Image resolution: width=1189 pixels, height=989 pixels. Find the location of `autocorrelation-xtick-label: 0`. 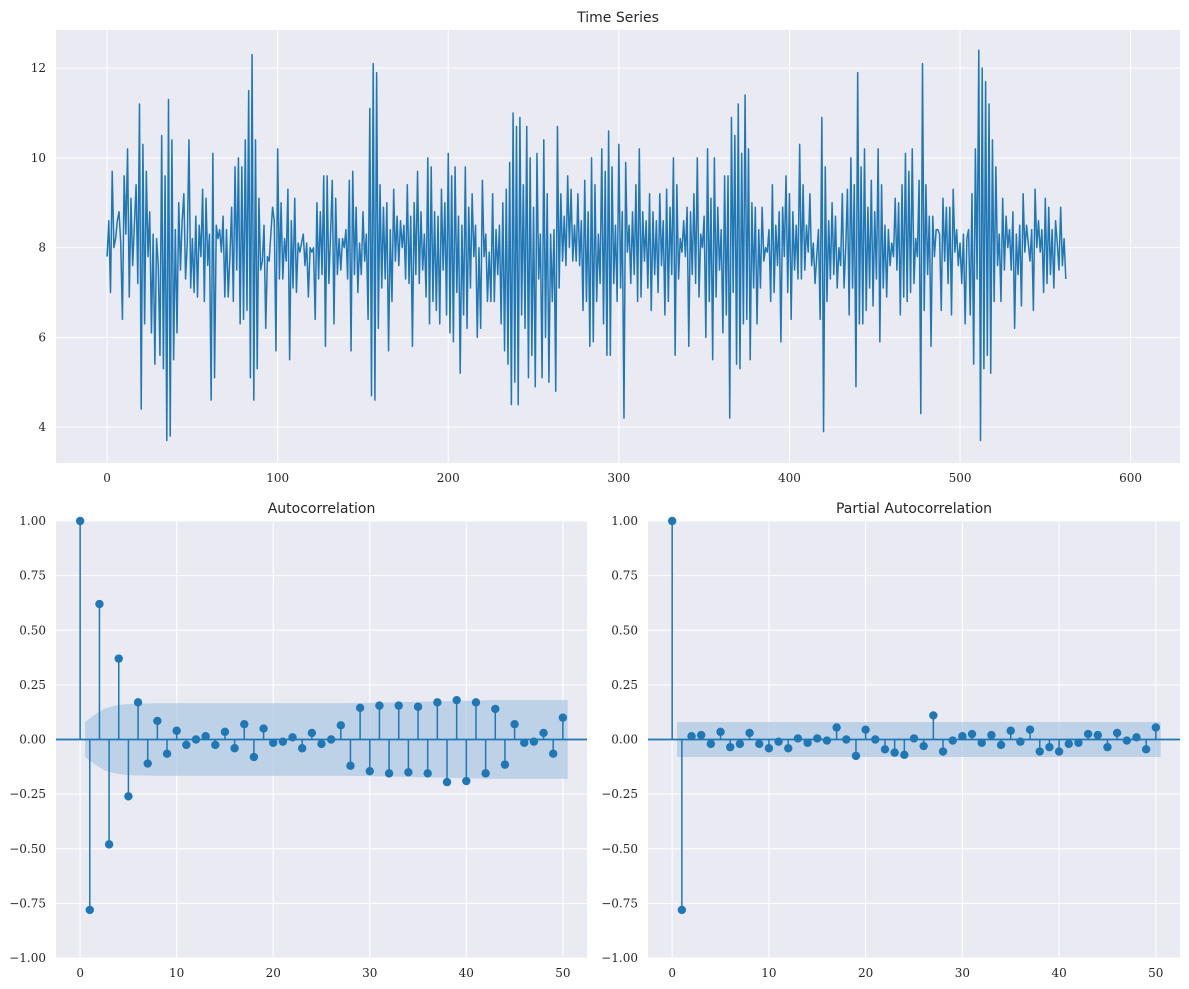

autocorrelation-xtick-label: 0 is located at coordinates (80, 973).